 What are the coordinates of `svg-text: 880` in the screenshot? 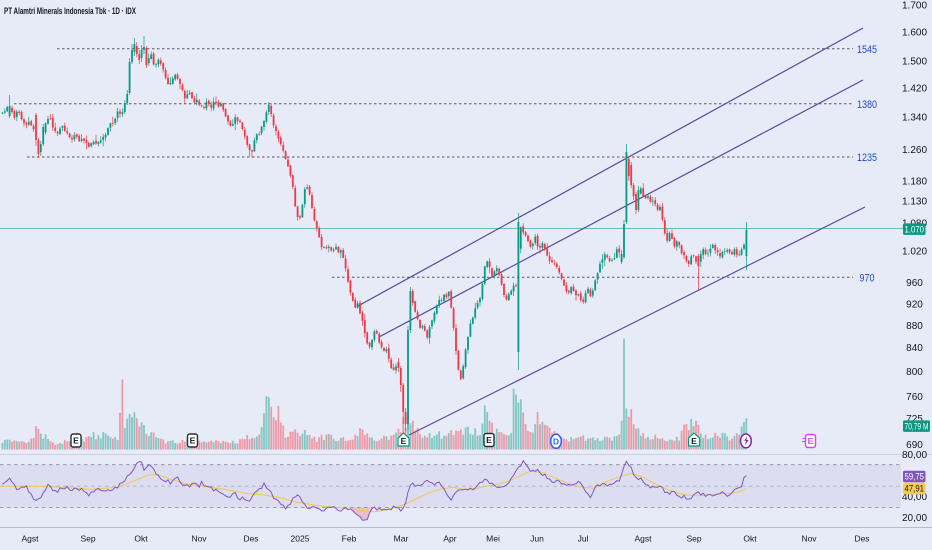 It's located at (914, 326).